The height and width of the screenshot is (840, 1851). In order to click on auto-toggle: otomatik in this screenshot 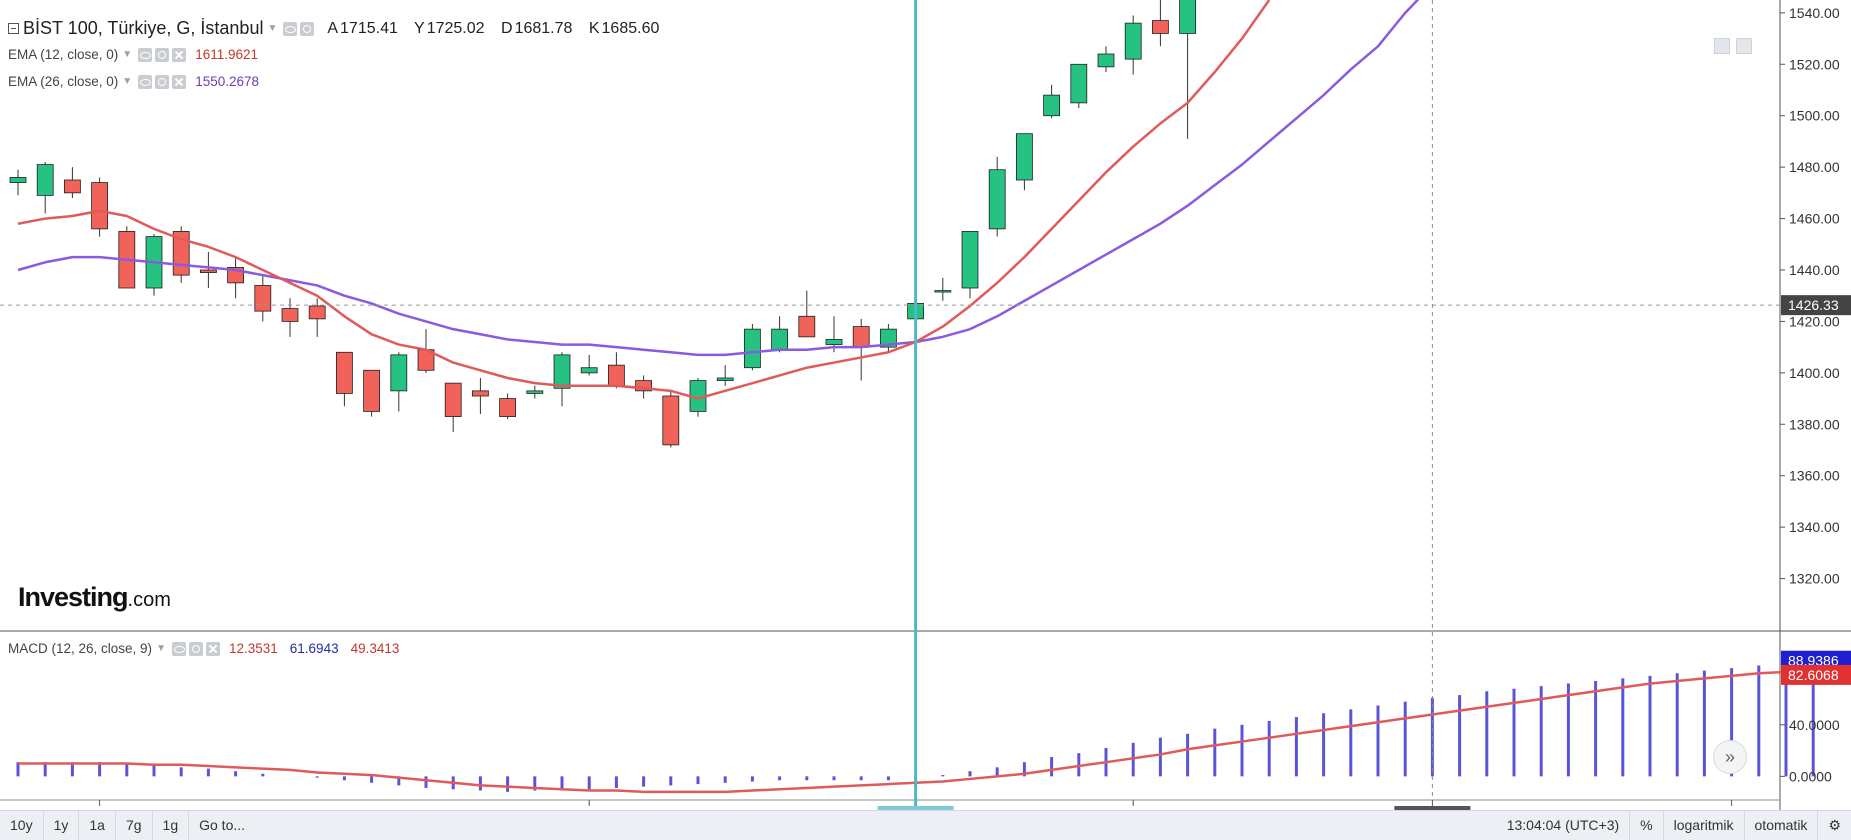, I will do `click(1780, 825)`.